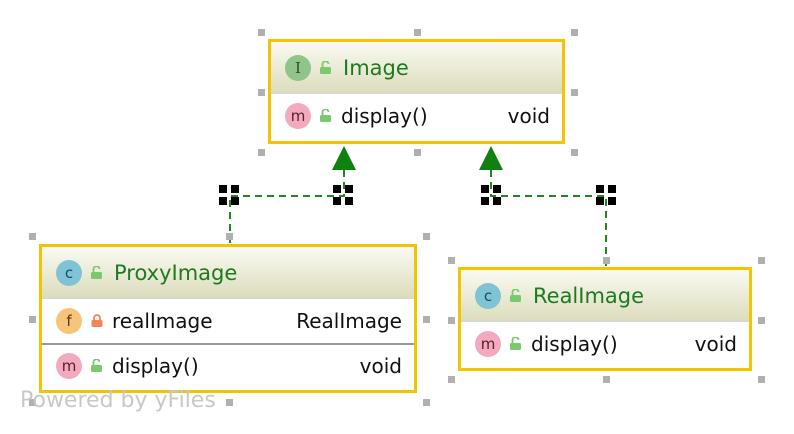 This screenshot has height=434, width=794. I want to click on realimage-class-node: c RealImage m display() void, so click(605, 319).